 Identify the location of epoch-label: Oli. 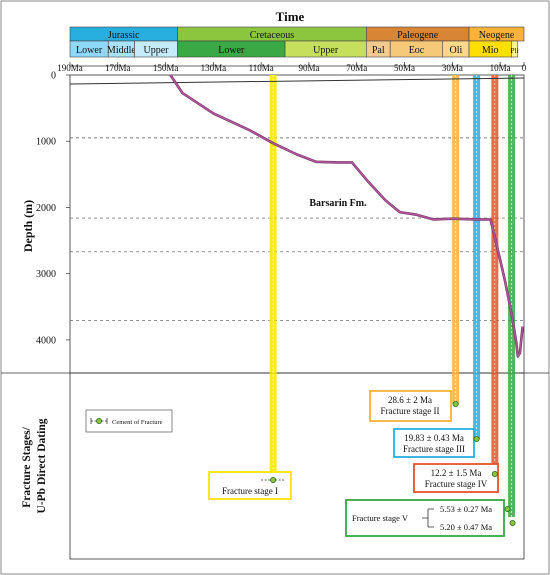
(456, 50).